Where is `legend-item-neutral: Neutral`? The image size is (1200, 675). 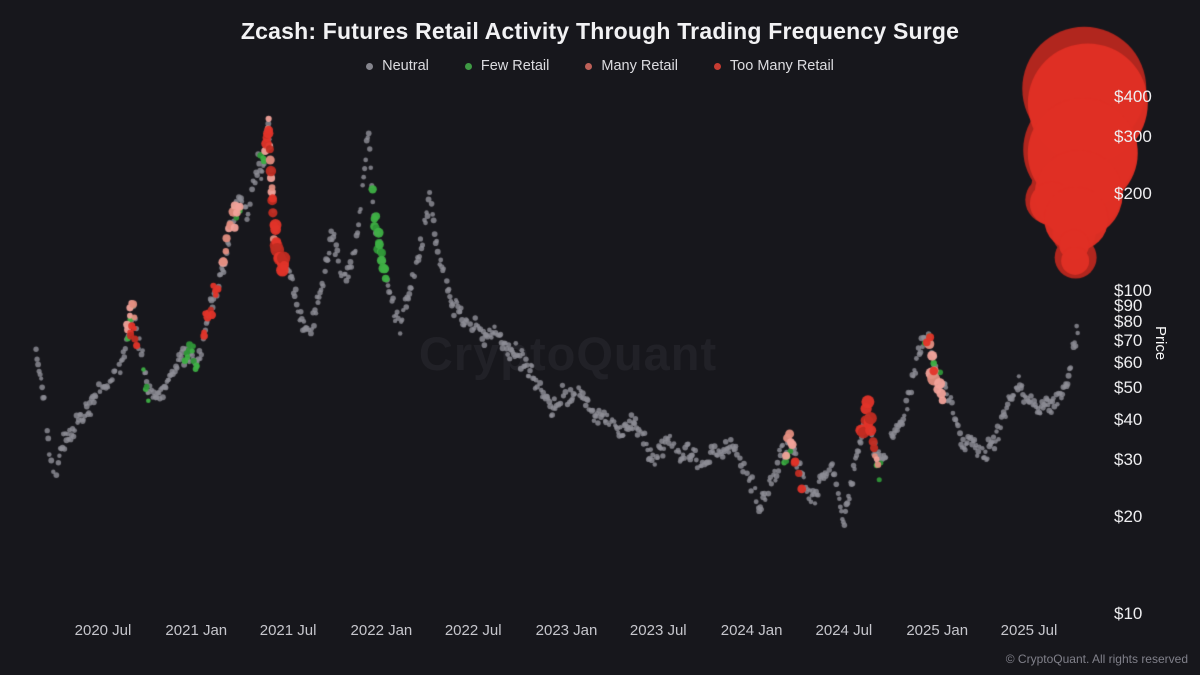
legend-item-neutral: Neutral is located at coordinates (397, 66).